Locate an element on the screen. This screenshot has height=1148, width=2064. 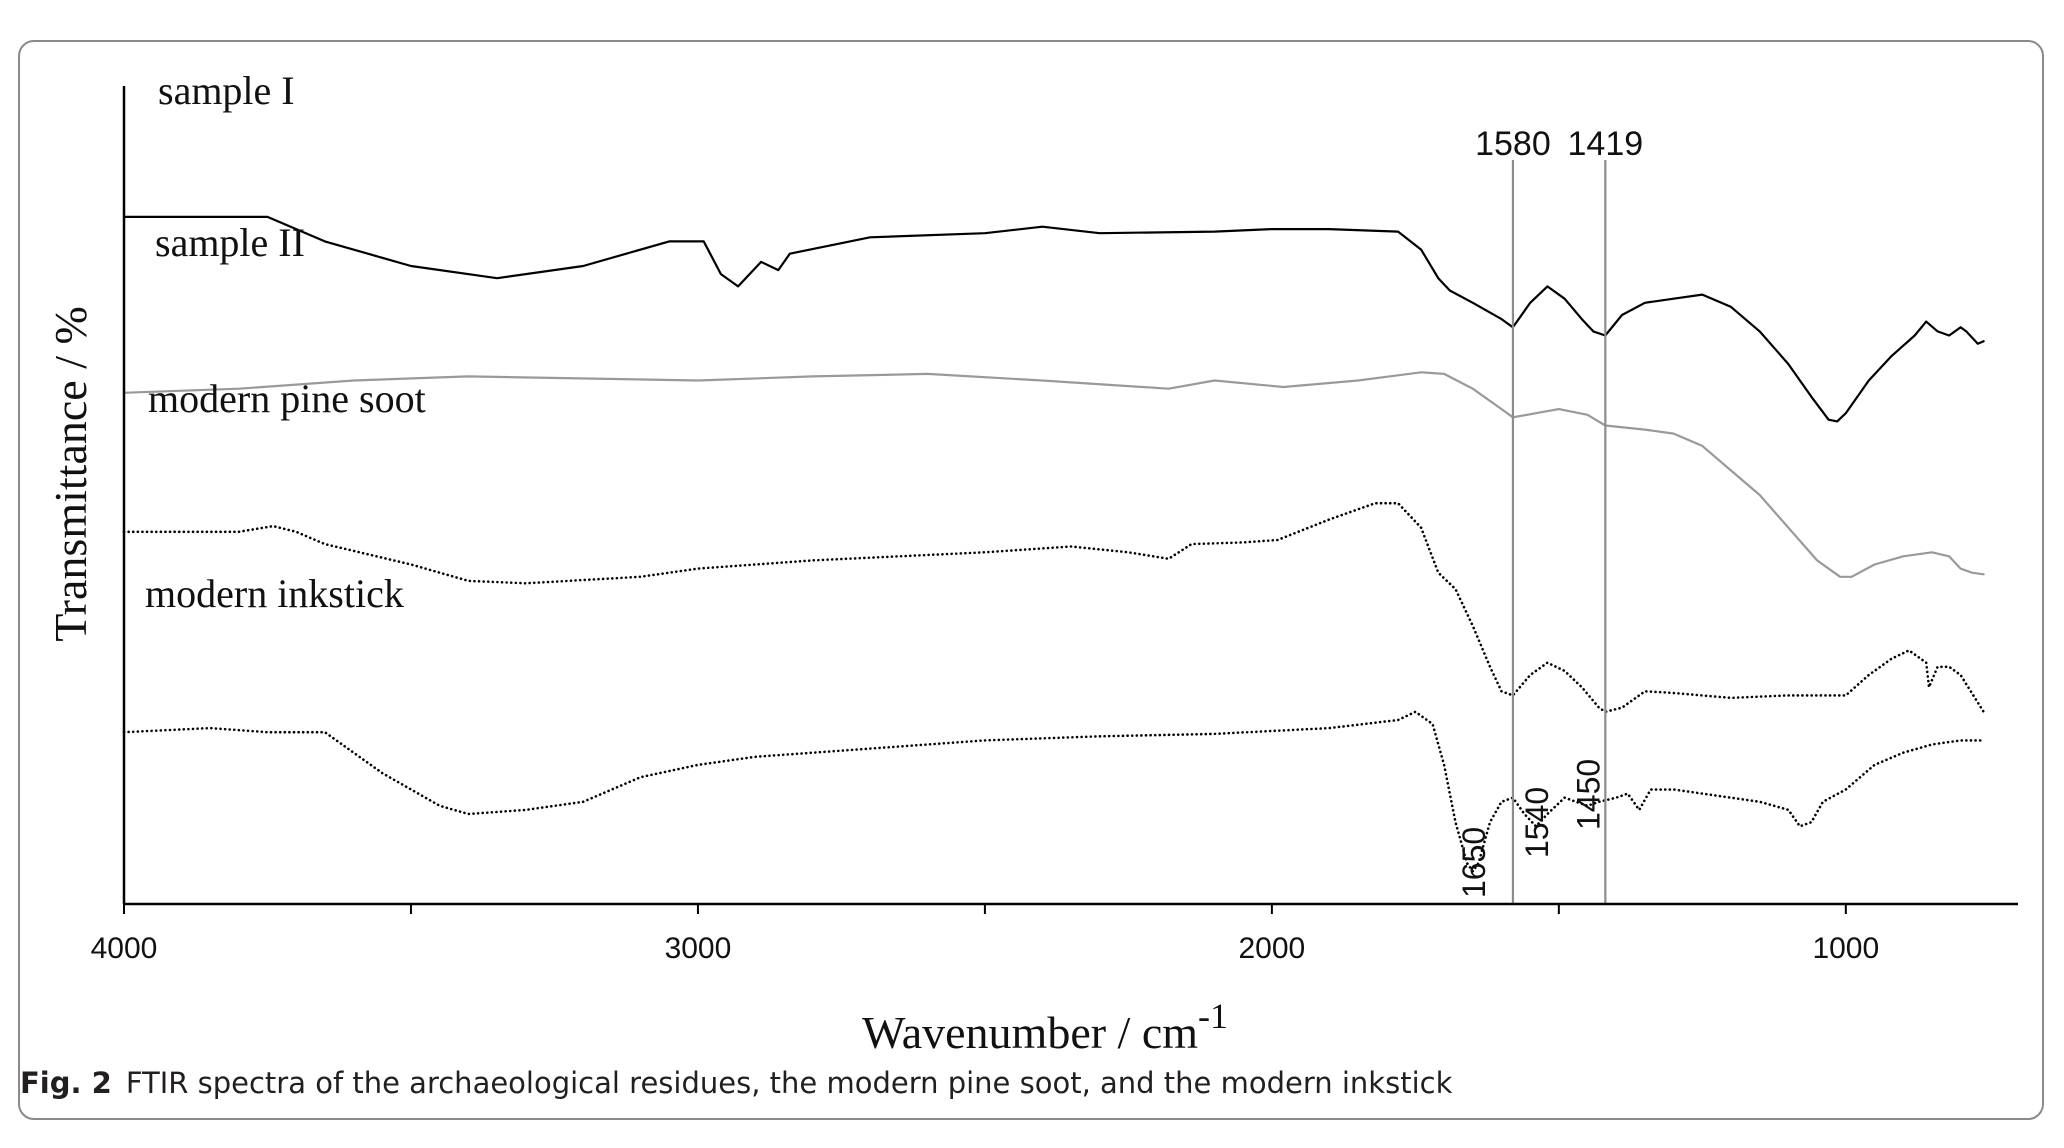
x-axis-title-main: Wavenumber / cm is located at coordinates (1030, 1032).